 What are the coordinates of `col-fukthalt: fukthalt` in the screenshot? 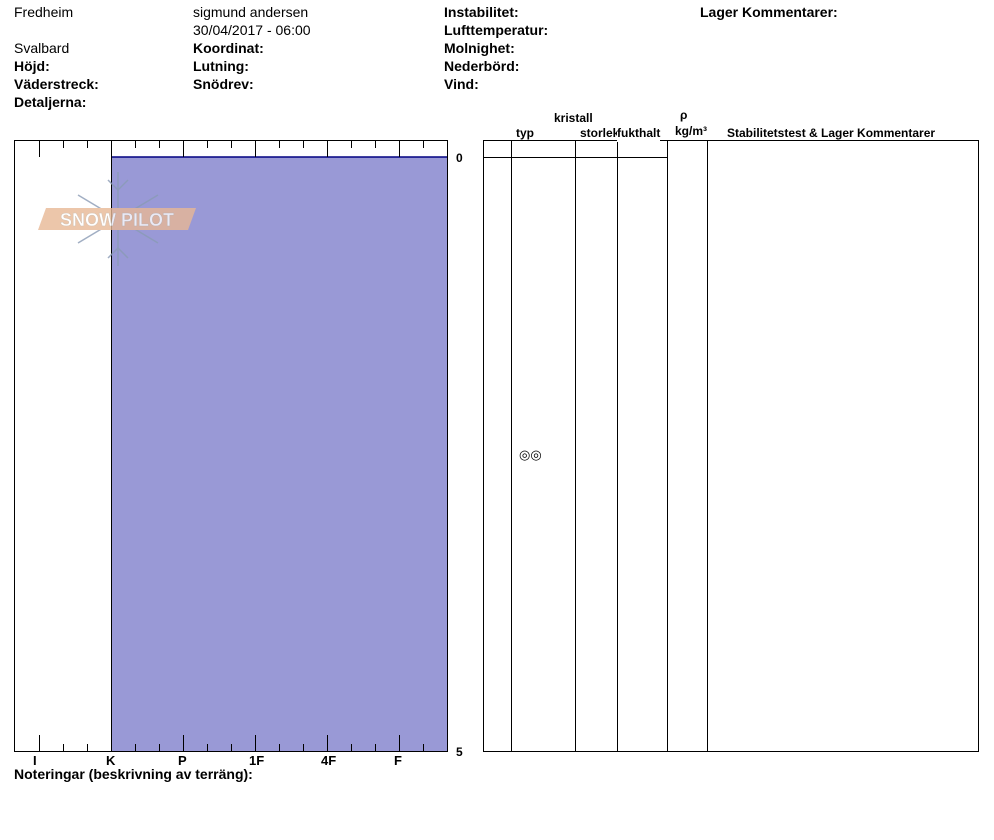 It's located at (639, 133).